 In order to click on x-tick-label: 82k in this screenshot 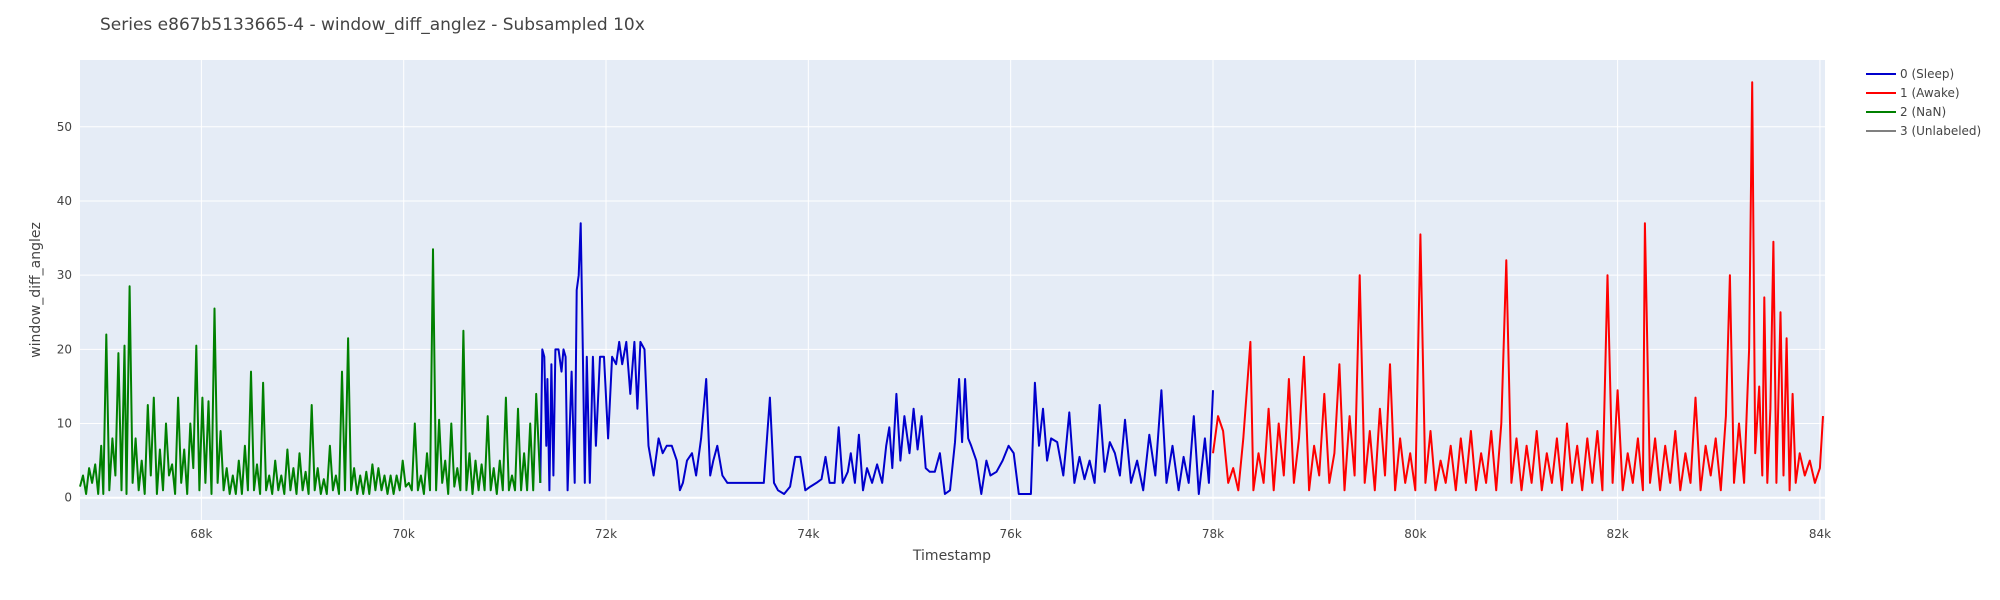, I will do `click(1618, 534)`.